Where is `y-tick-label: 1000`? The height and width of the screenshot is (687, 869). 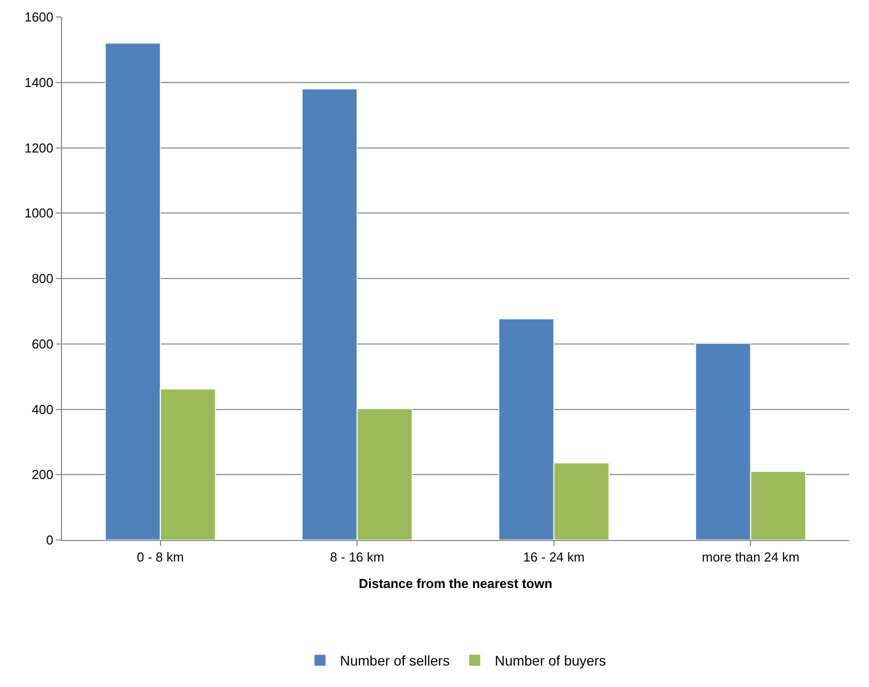
y-tick-label: 1000 is located at coordinates (39, 213).